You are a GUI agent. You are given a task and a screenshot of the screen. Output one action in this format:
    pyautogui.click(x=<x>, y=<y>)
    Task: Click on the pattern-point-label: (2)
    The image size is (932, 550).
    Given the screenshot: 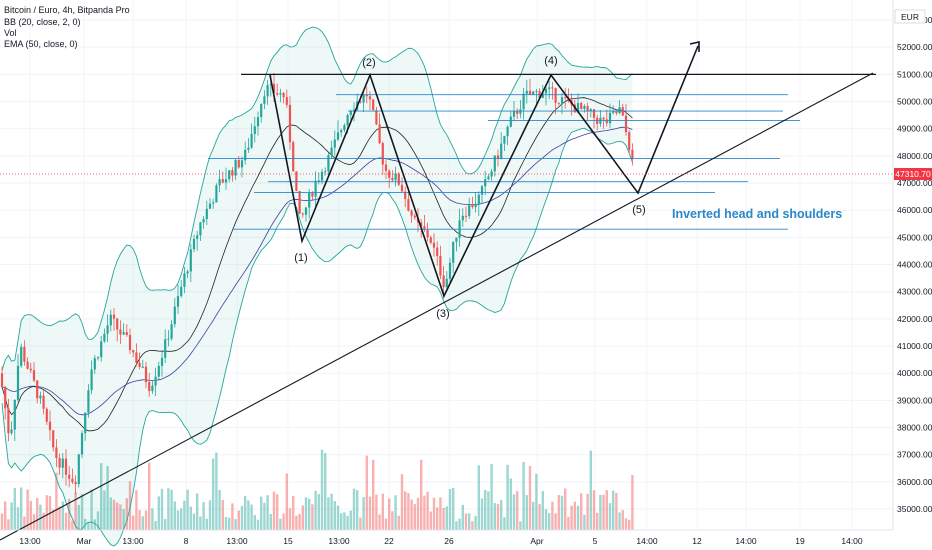 What is the action you would take?
    pyautogui.click(x=368, y=63)
    